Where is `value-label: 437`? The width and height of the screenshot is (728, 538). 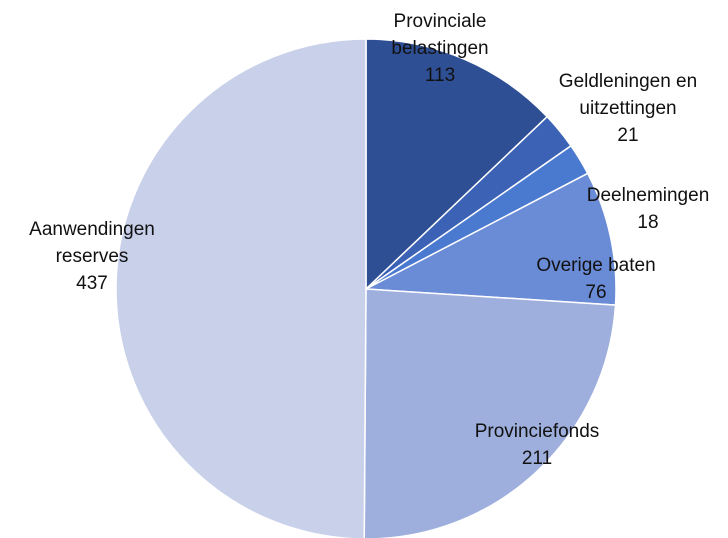
value-label: 437 is located at coordinates (92, 283).